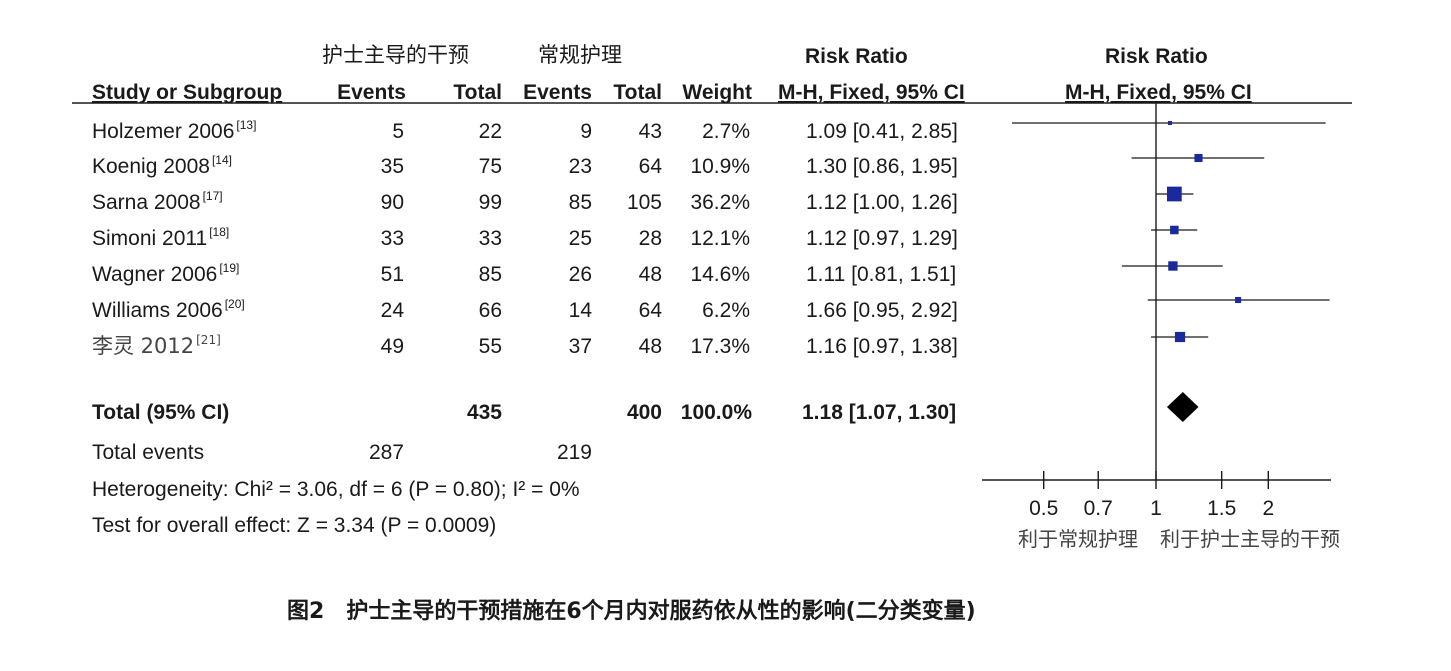 The height and width of the screenshot is (671, 1451). Describe the element at coordinates (166, 273) in the screenshot. I see `row-study: Wagner 2006 [19]` at that location.